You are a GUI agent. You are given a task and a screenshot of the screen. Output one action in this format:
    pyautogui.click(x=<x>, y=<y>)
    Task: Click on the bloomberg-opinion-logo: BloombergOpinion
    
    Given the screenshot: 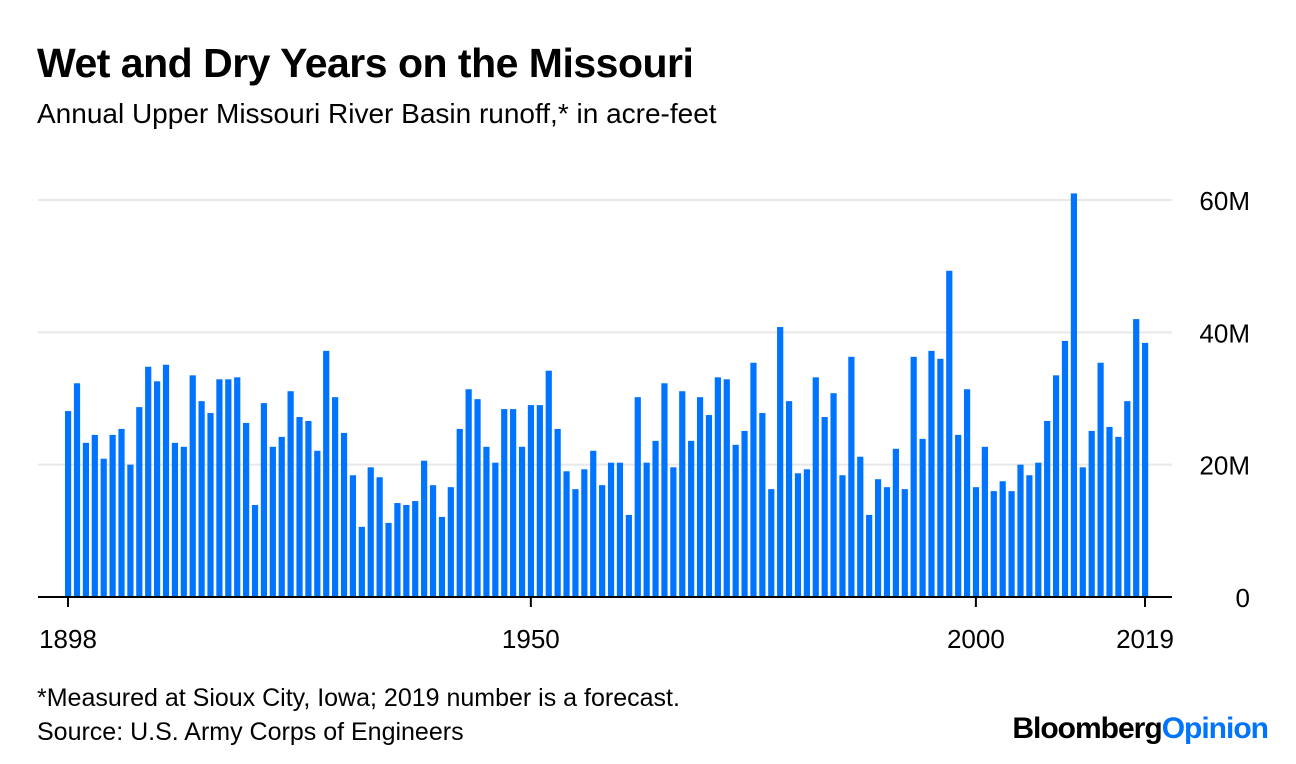 What is the action you would take?
    pyautogui.click(x=1140, y=729)
    